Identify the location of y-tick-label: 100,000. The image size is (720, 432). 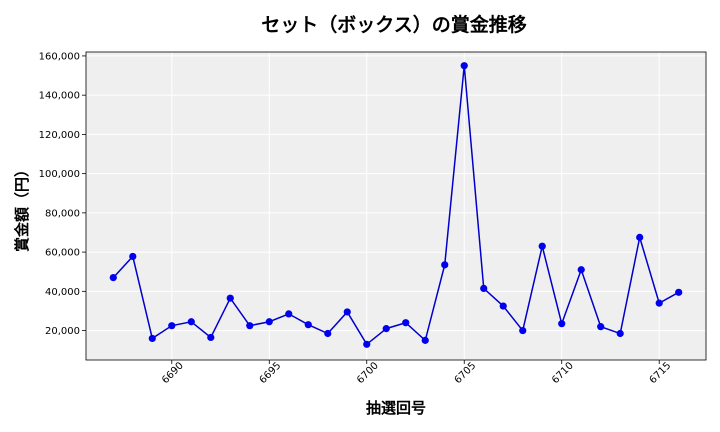
(59, 174).